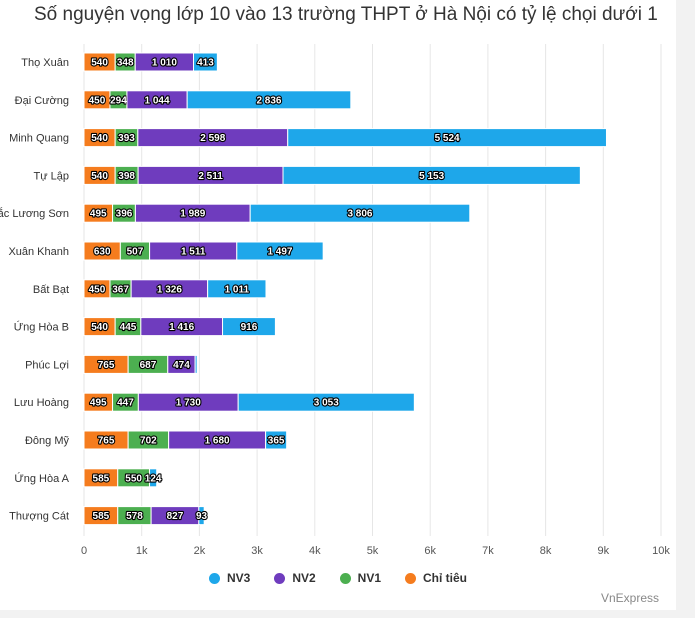  I want to click on x-tick-label: 4k, so click(315, 551).